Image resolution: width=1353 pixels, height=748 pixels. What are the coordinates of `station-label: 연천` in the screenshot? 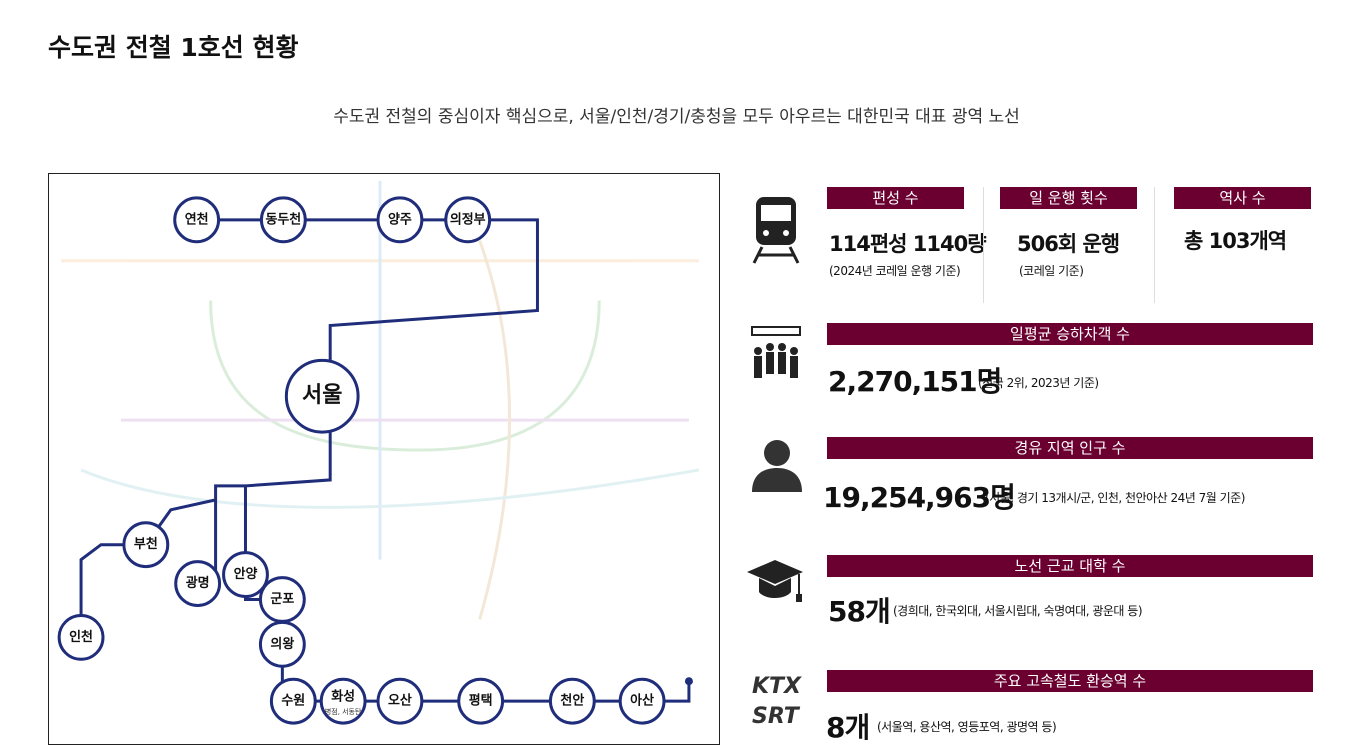 It's located at (197, 219).